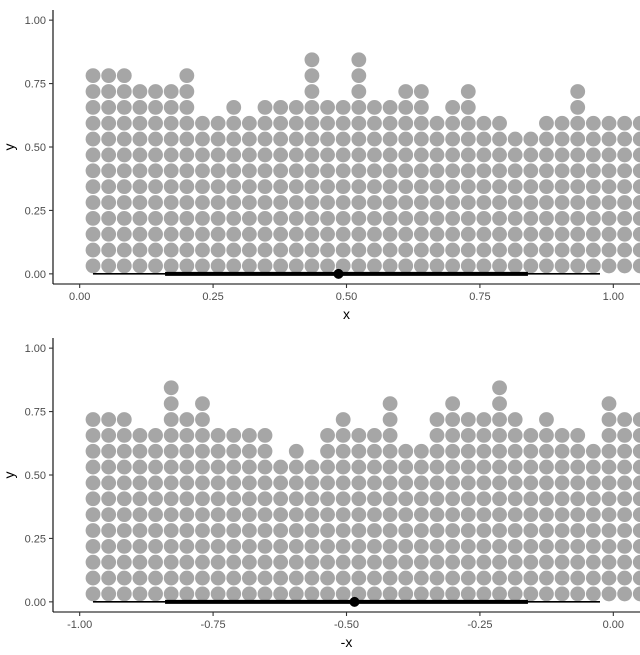  I want to click on top-y-axis-title: y, so click(9, 147).